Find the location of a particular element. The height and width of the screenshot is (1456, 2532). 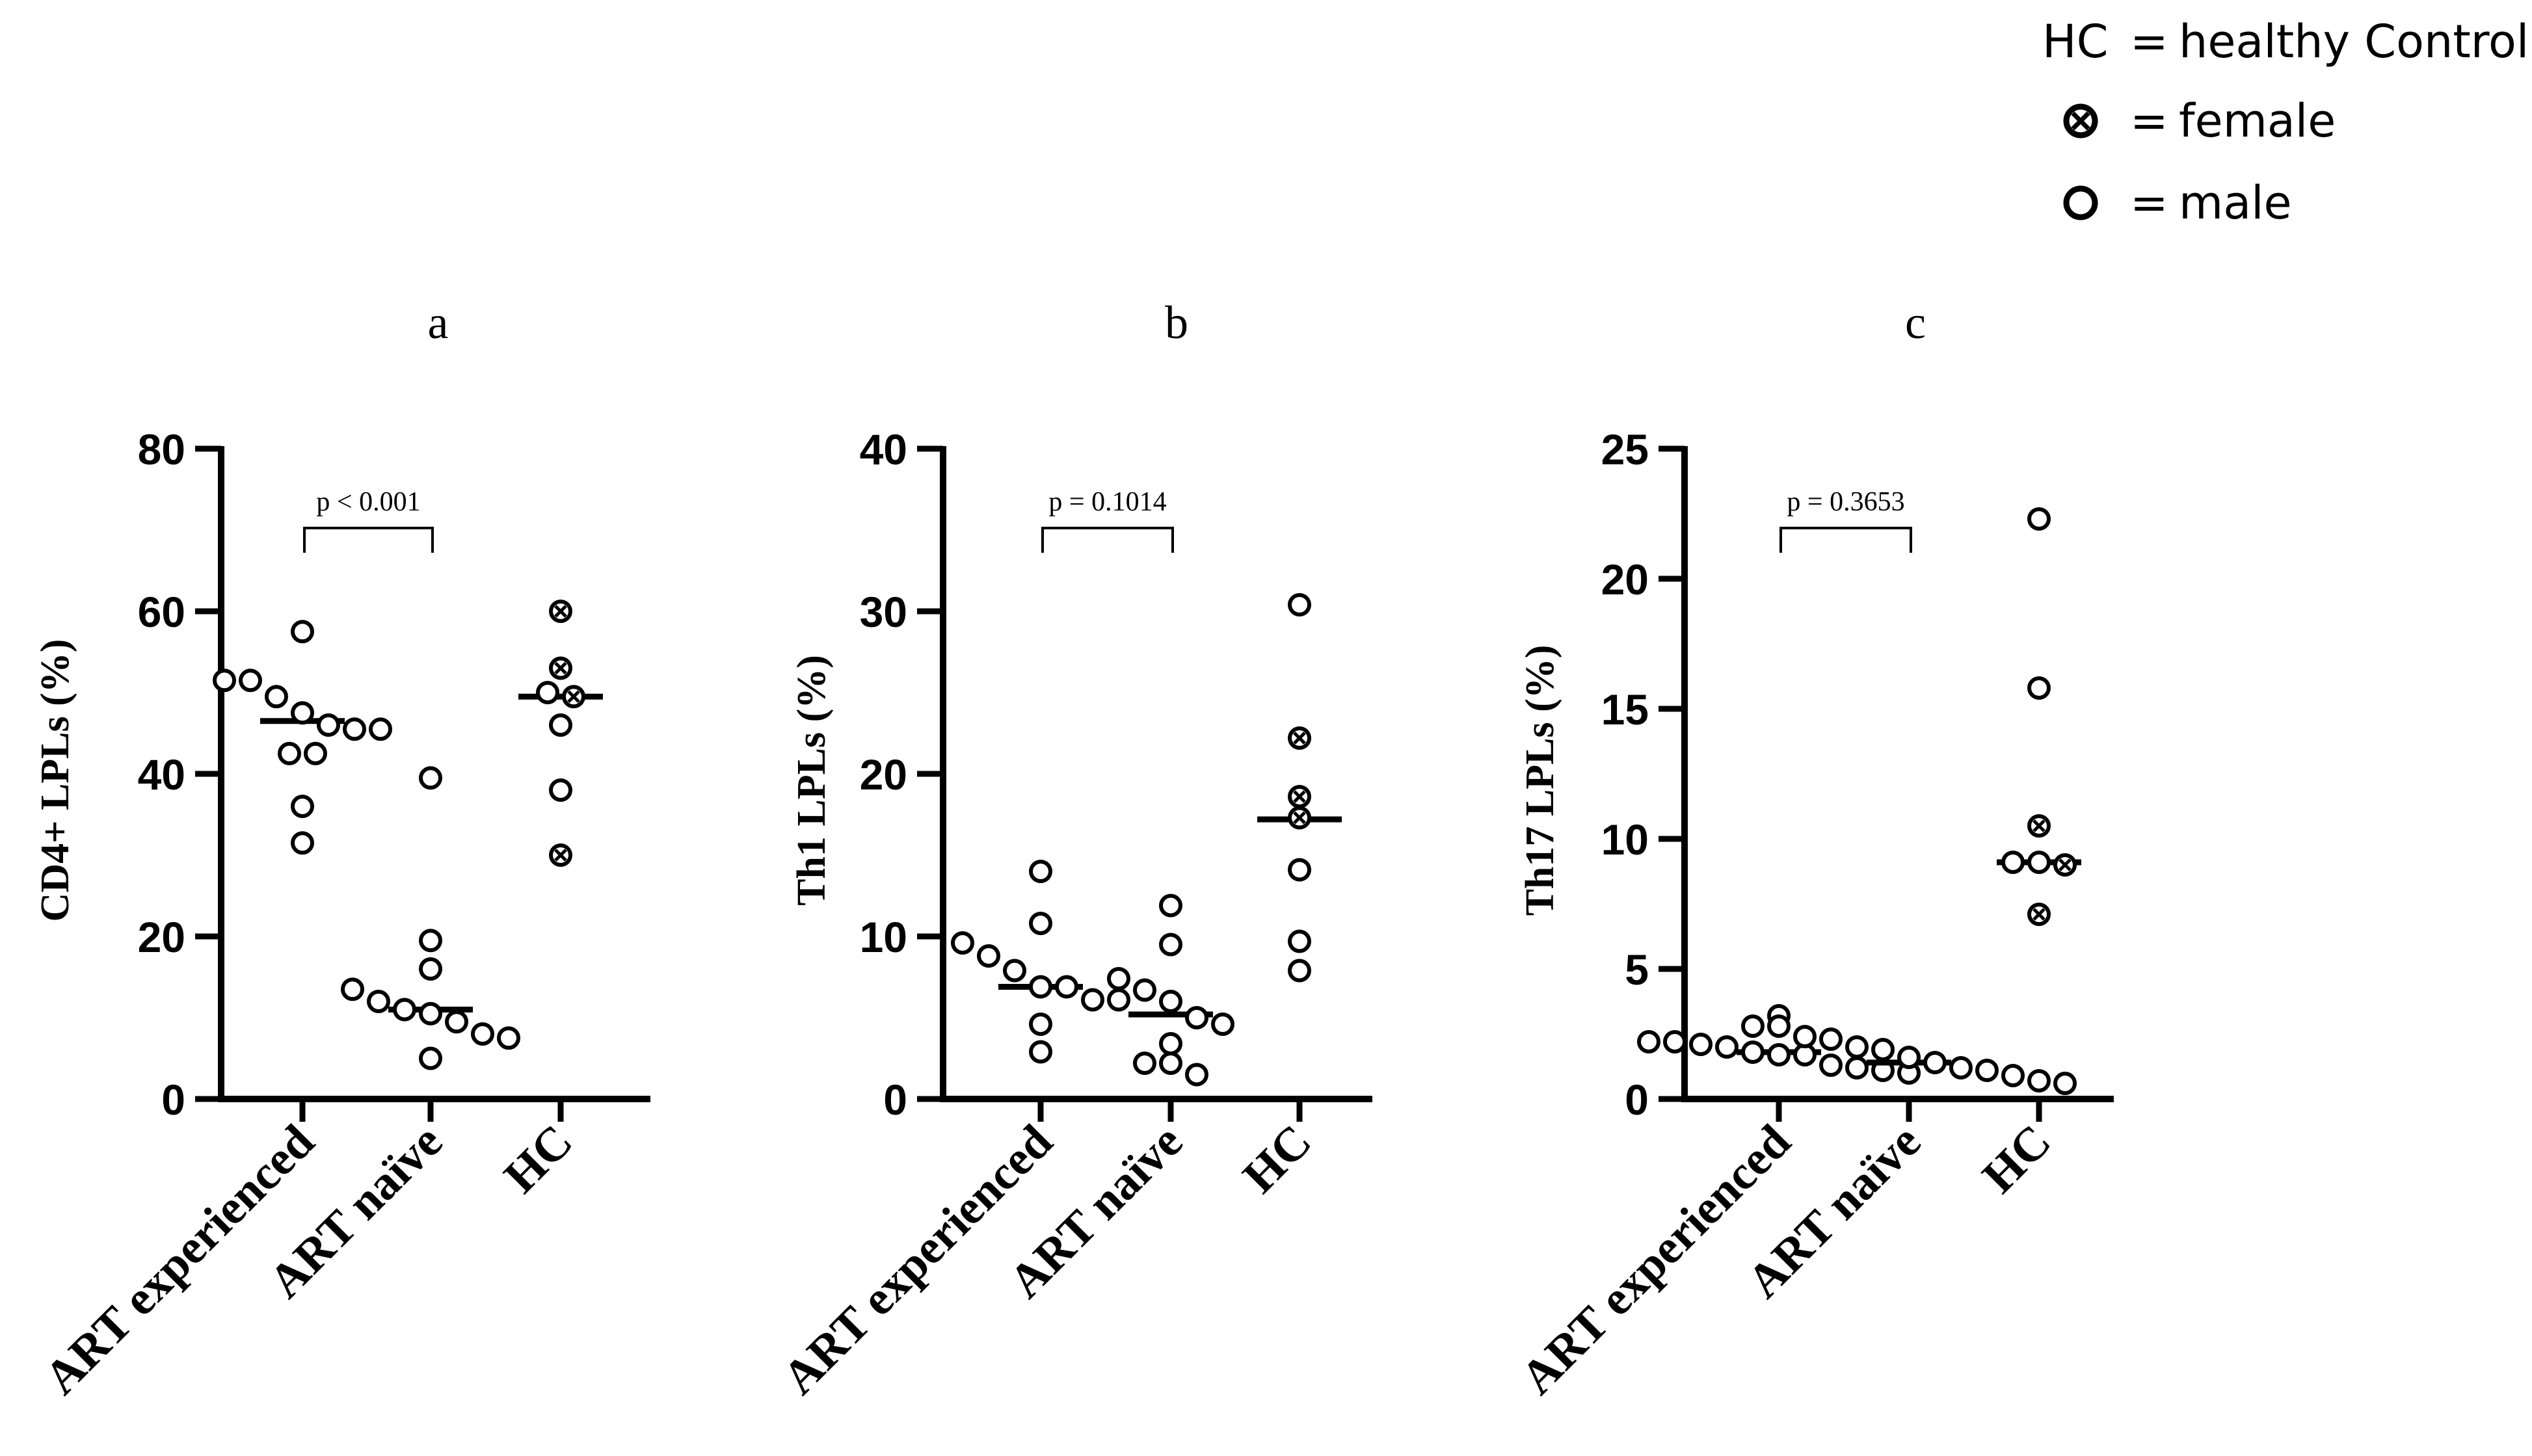

legend-hc-key: HC is located at coordinates (2075, 42).